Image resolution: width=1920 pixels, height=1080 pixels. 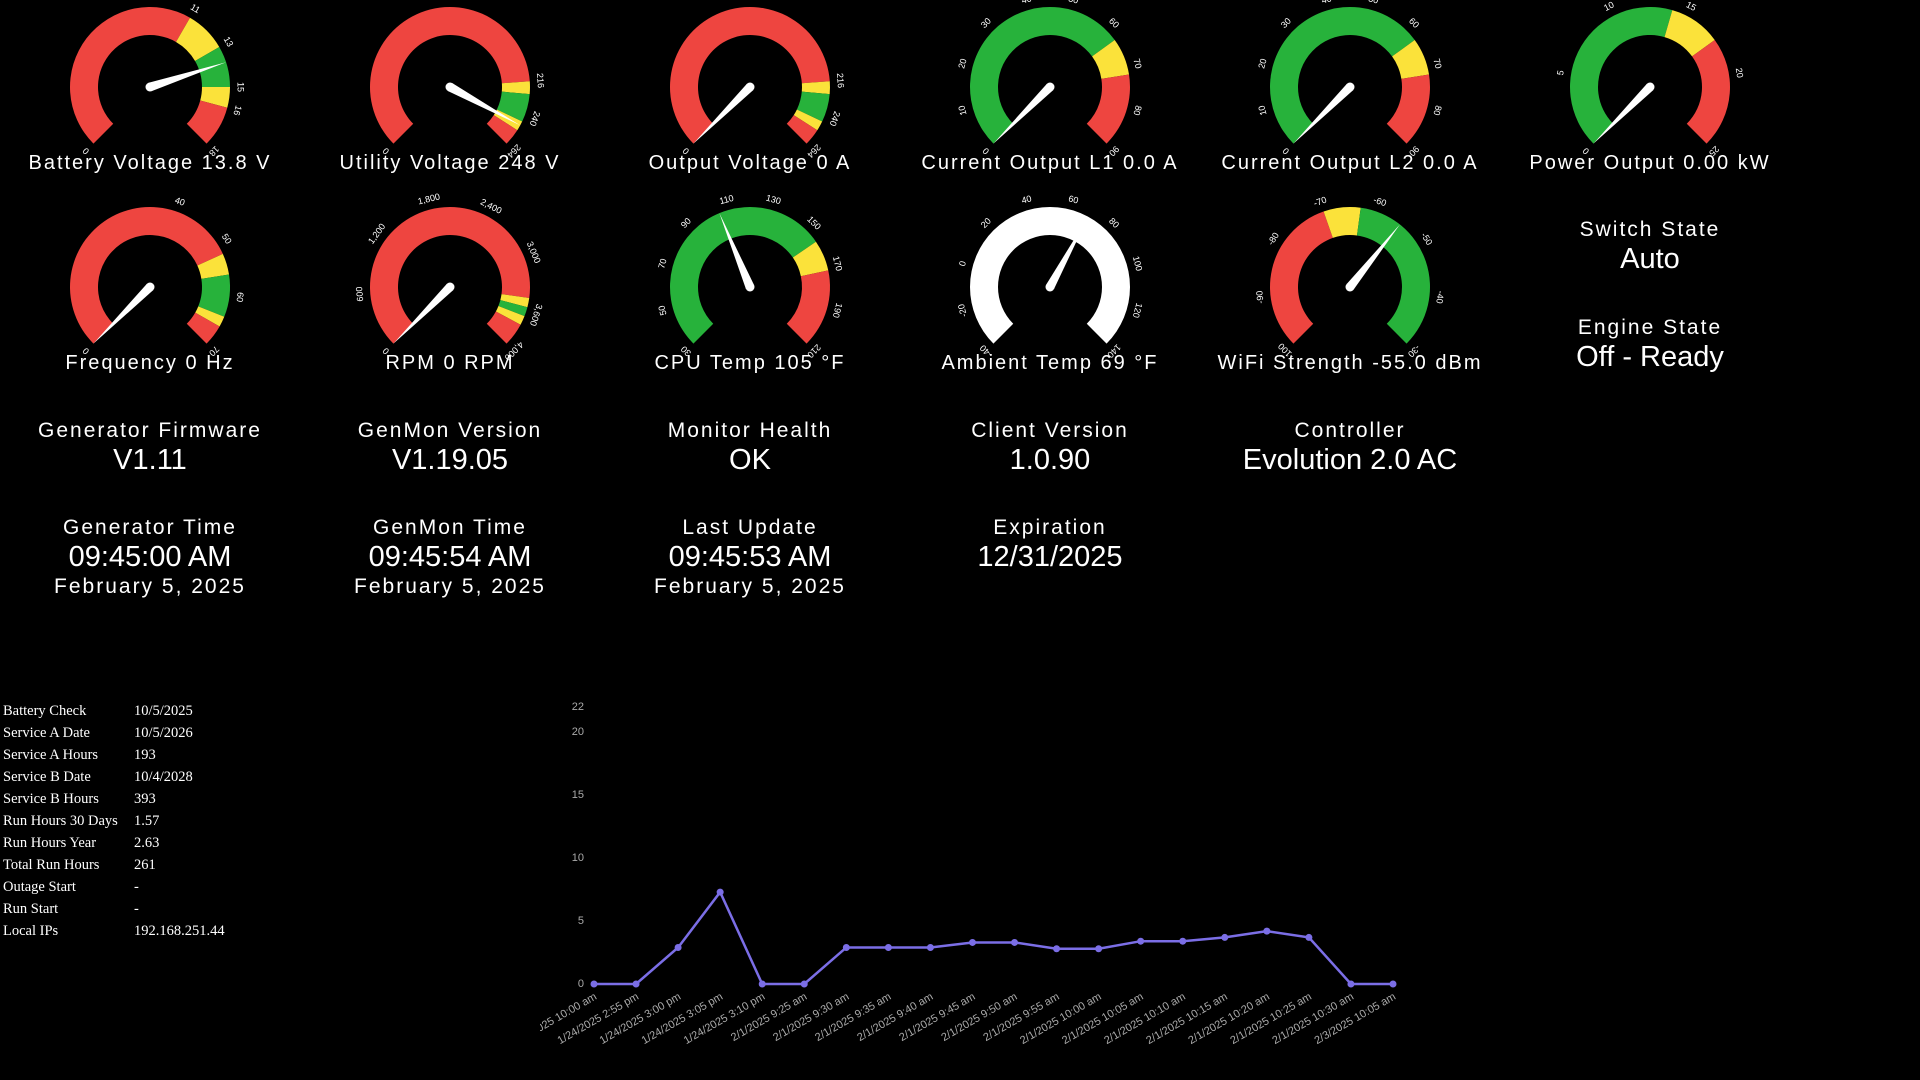 I want to click on switch-state-value: Auto, so click(x=1650, y=259).